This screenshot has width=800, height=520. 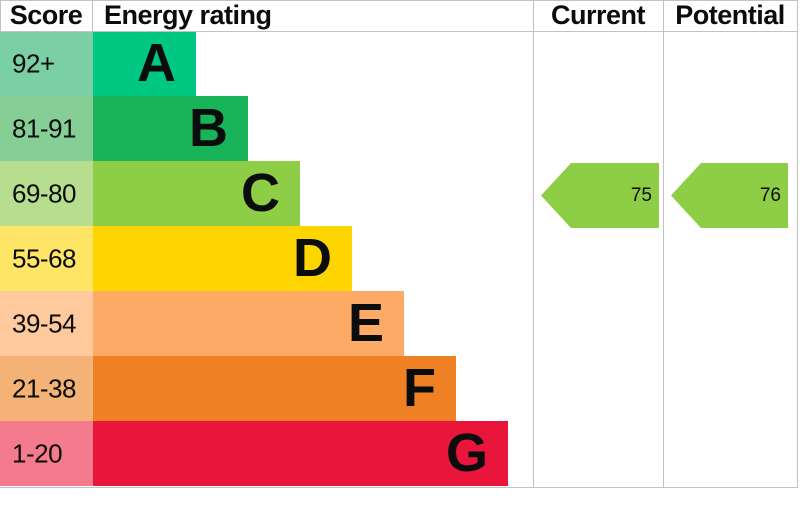 I want to click on band-e-letter: E, so click(x=365, y=322).